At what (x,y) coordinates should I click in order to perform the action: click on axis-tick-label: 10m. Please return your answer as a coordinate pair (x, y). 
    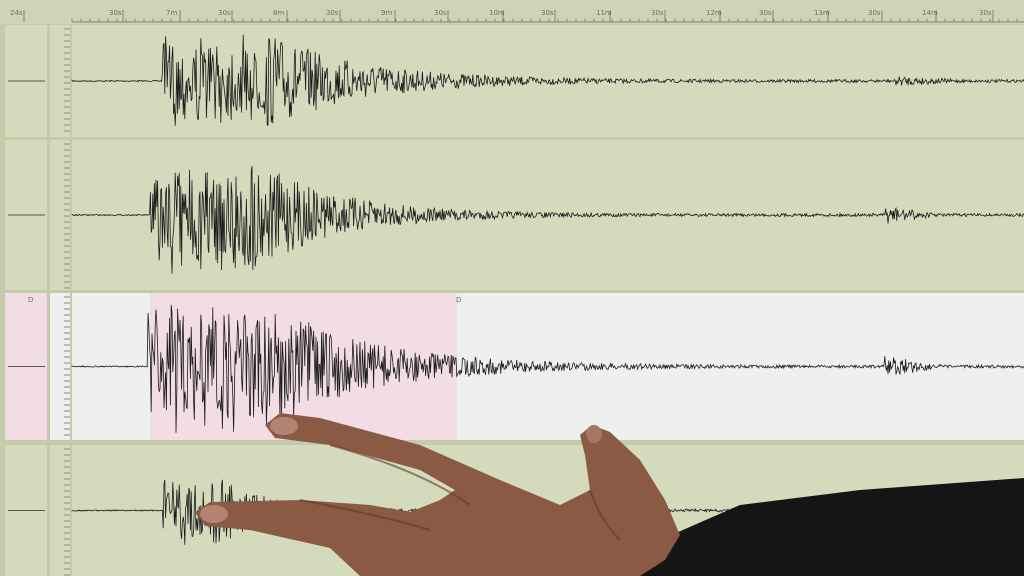
    Looking at the image, I should click on (497, 13).